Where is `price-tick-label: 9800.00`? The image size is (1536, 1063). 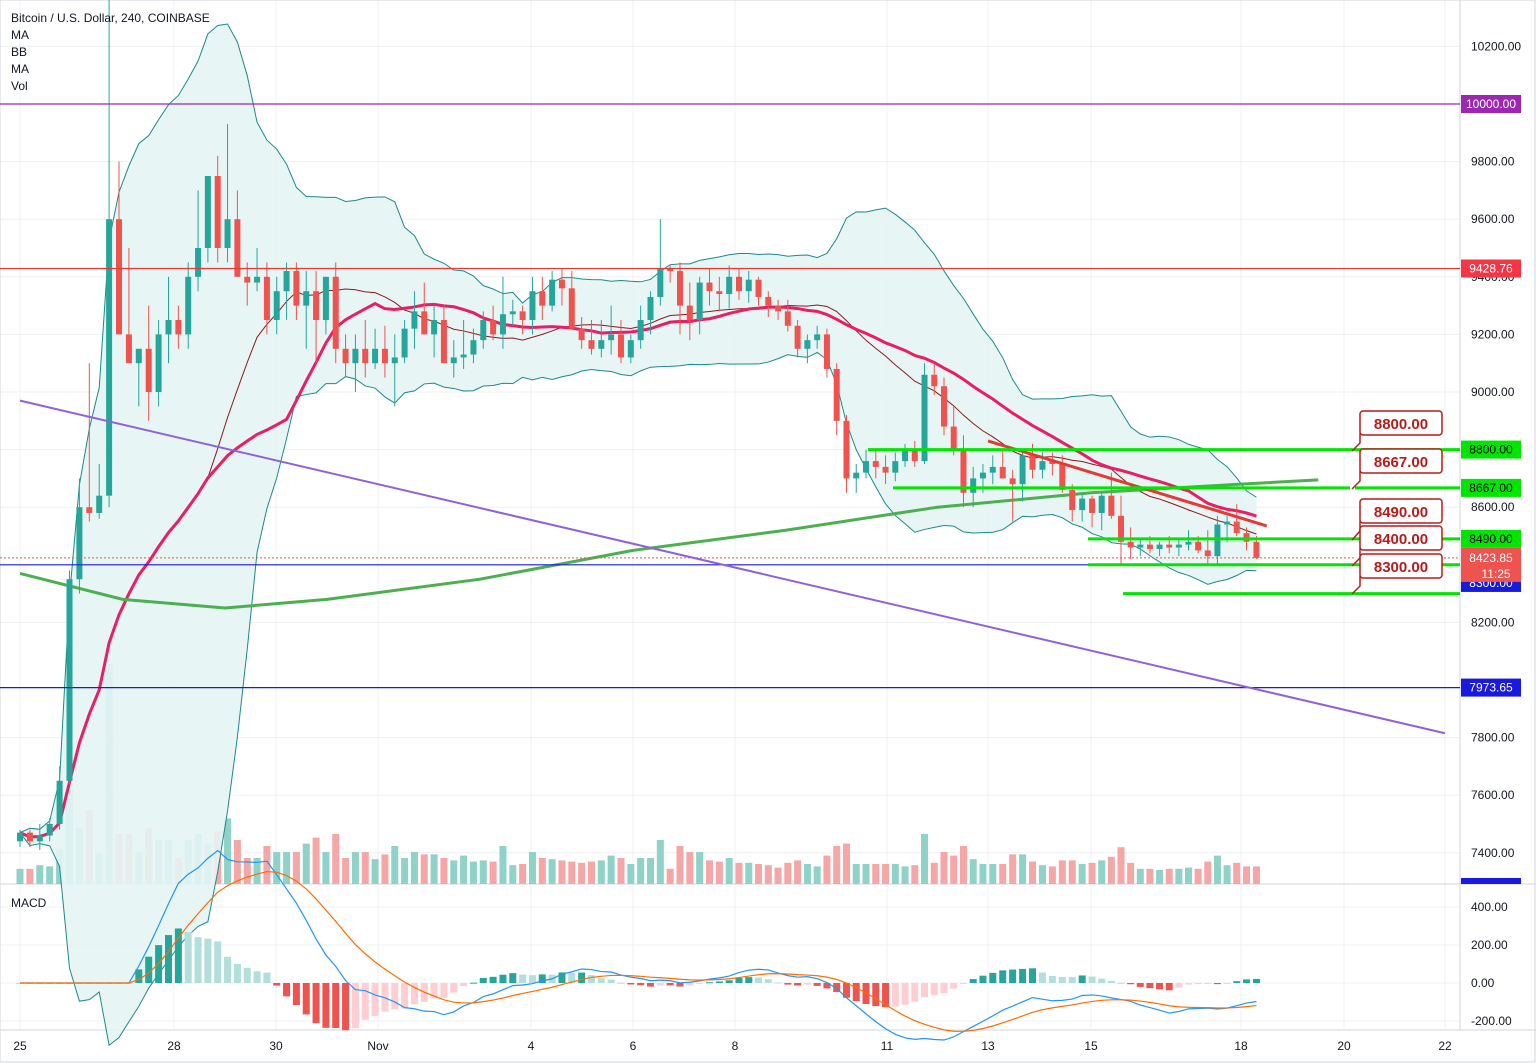 price-tick-label: 9800.00 is located at coordinates (1493, 162).